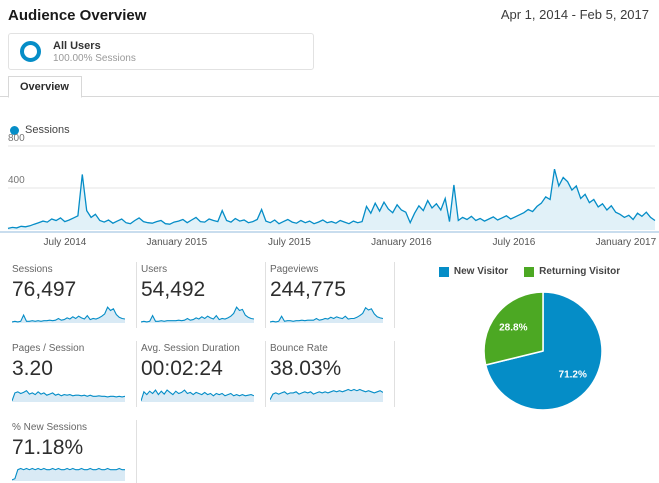  I want to click on tab-overview: Overview, so click(45, 87).